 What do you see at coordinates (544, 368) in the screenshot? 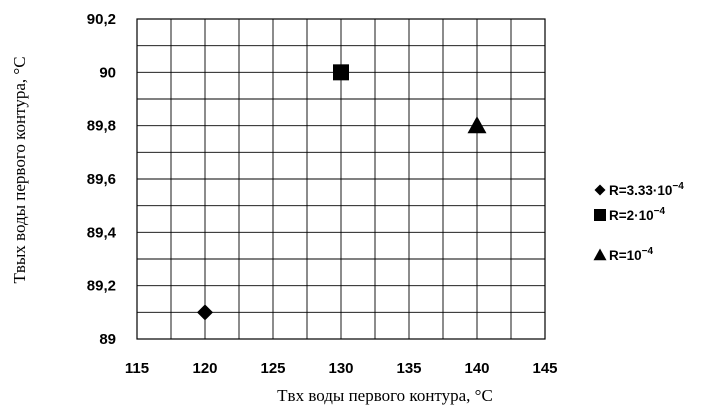
I see `x-tick-label: 145` at bounding box center [544, 368].